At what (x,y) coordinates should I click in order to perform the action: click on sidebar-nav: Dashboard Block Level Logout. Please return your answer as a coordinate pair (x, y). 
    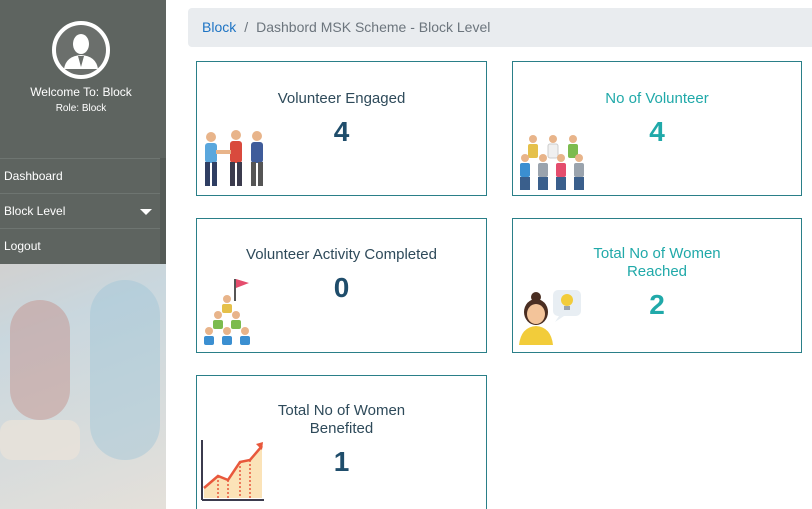
    Looking at the image, I should click on (80, 210).